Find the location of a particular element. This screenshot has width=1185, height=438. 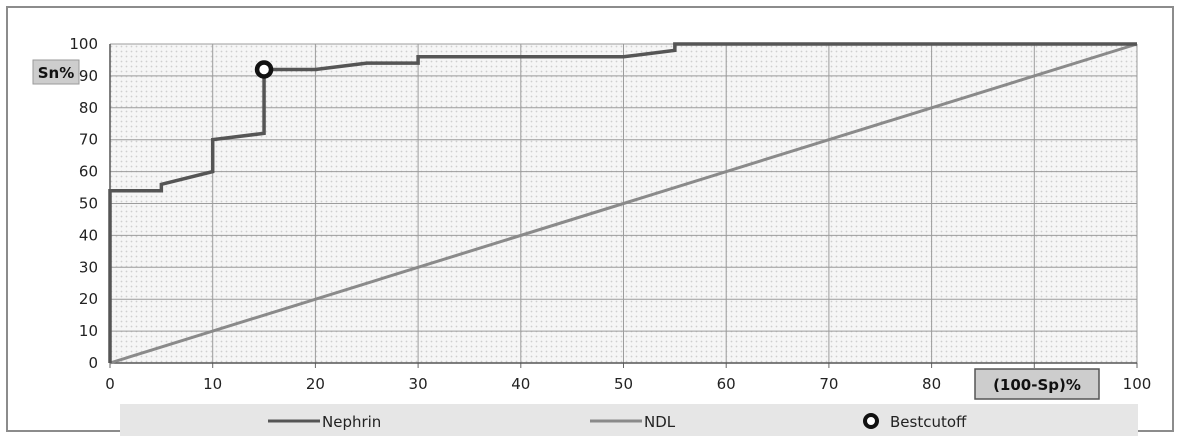

legend-bestcutoff-marker is located at coordinates (871, 421).